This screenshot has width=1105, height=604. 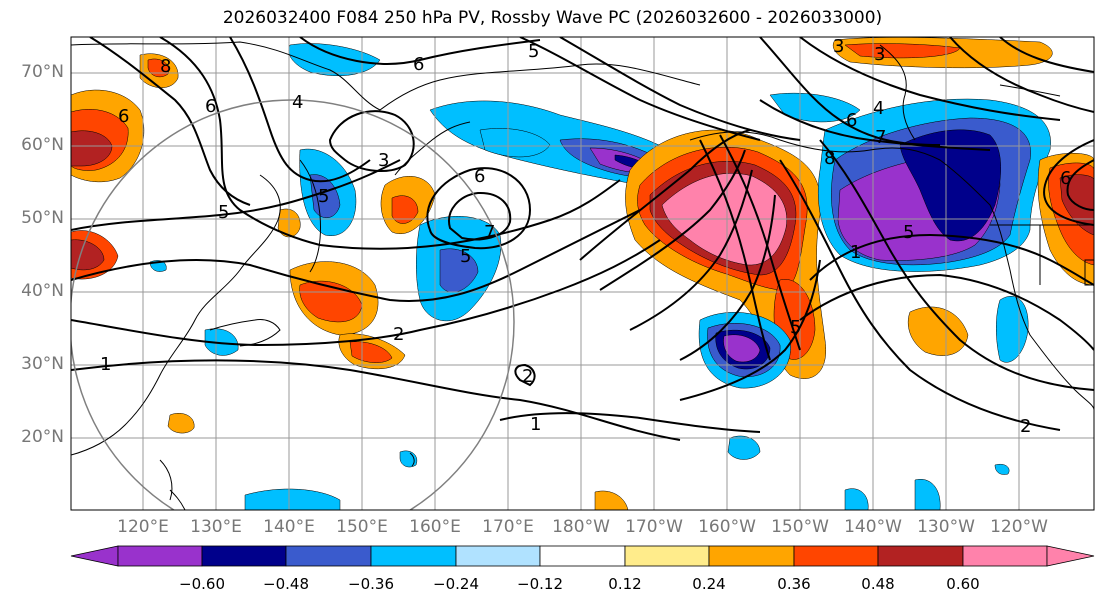 I want to click on lon-label: 130°W, so click(x=946, y=527).